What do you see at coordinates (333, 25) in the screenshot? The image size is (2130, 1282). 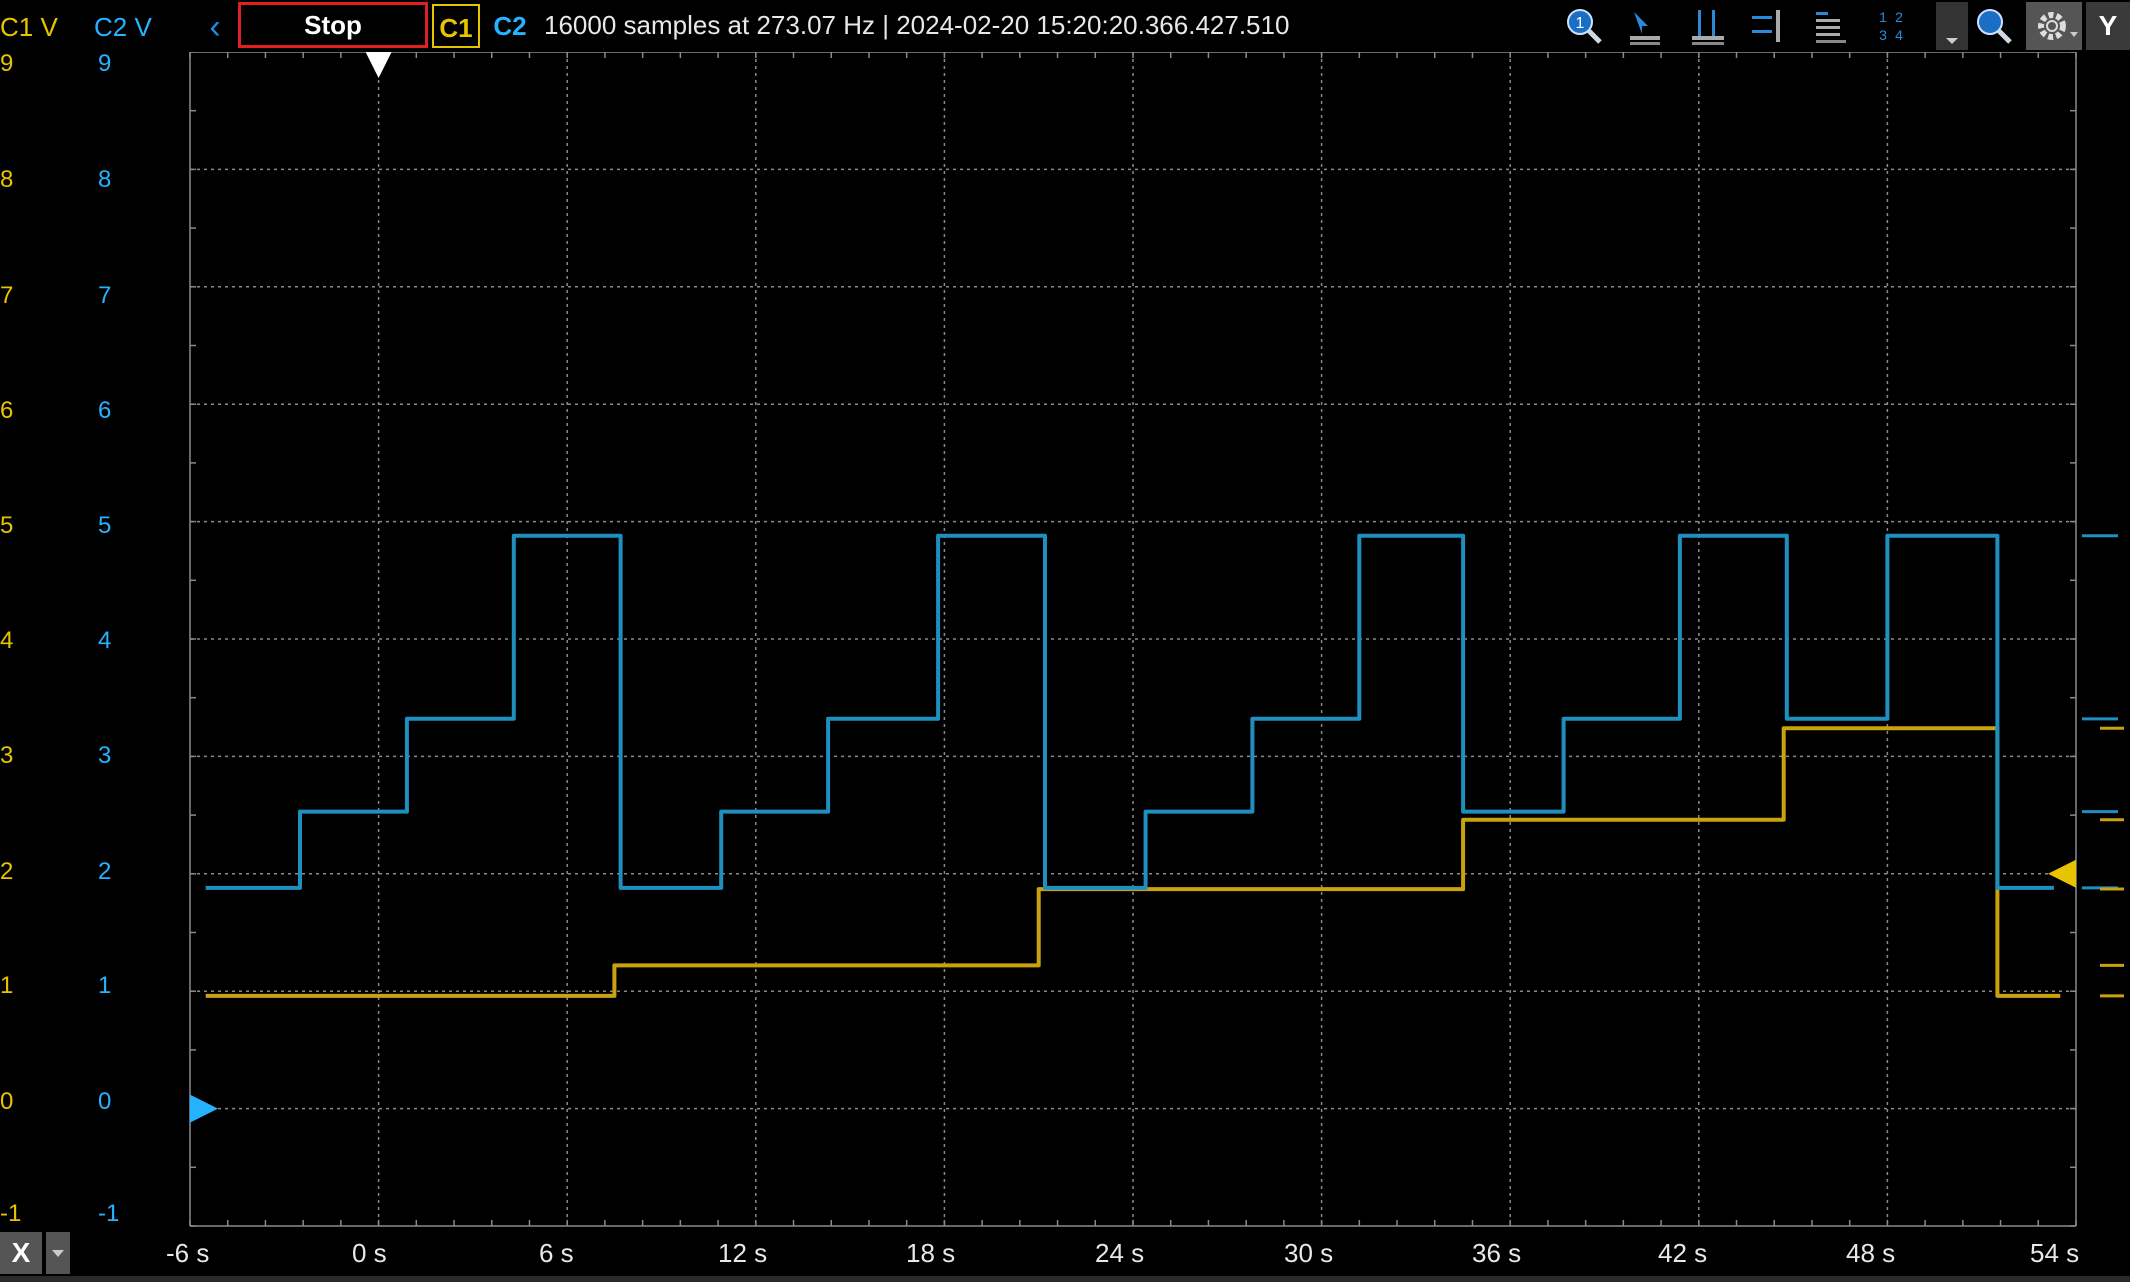 I see `stop-button: Stop` at bounding box center [333, 25].